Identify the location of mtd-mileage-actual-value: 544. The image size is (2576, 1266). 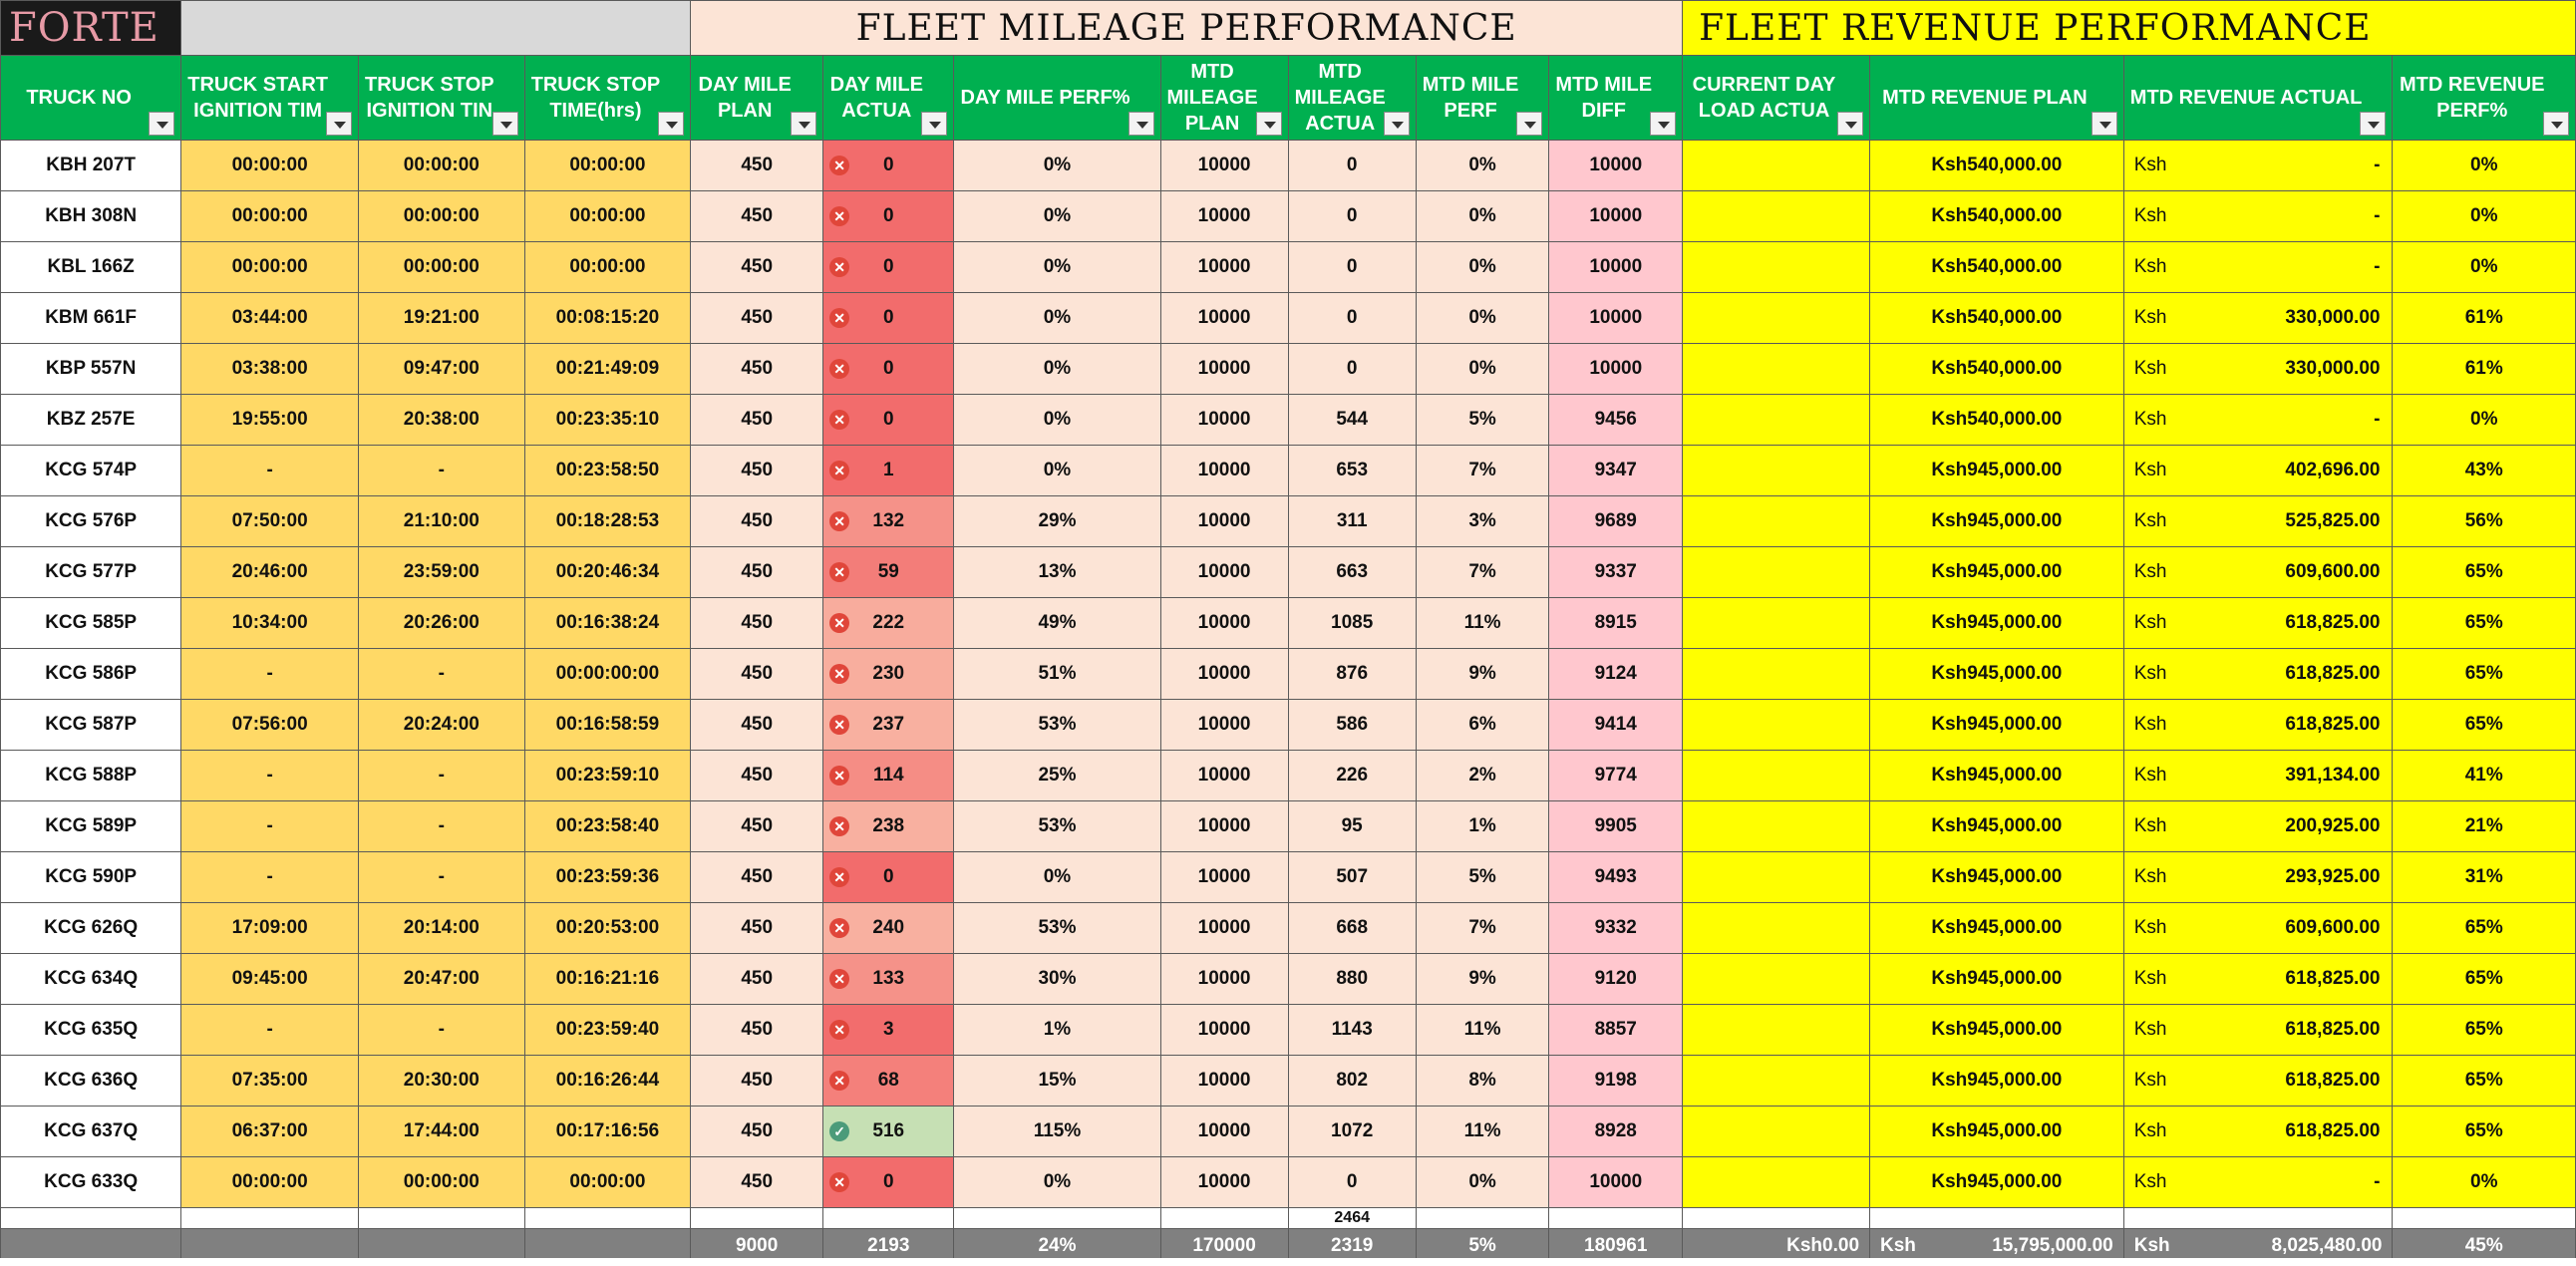
(1352, 420).